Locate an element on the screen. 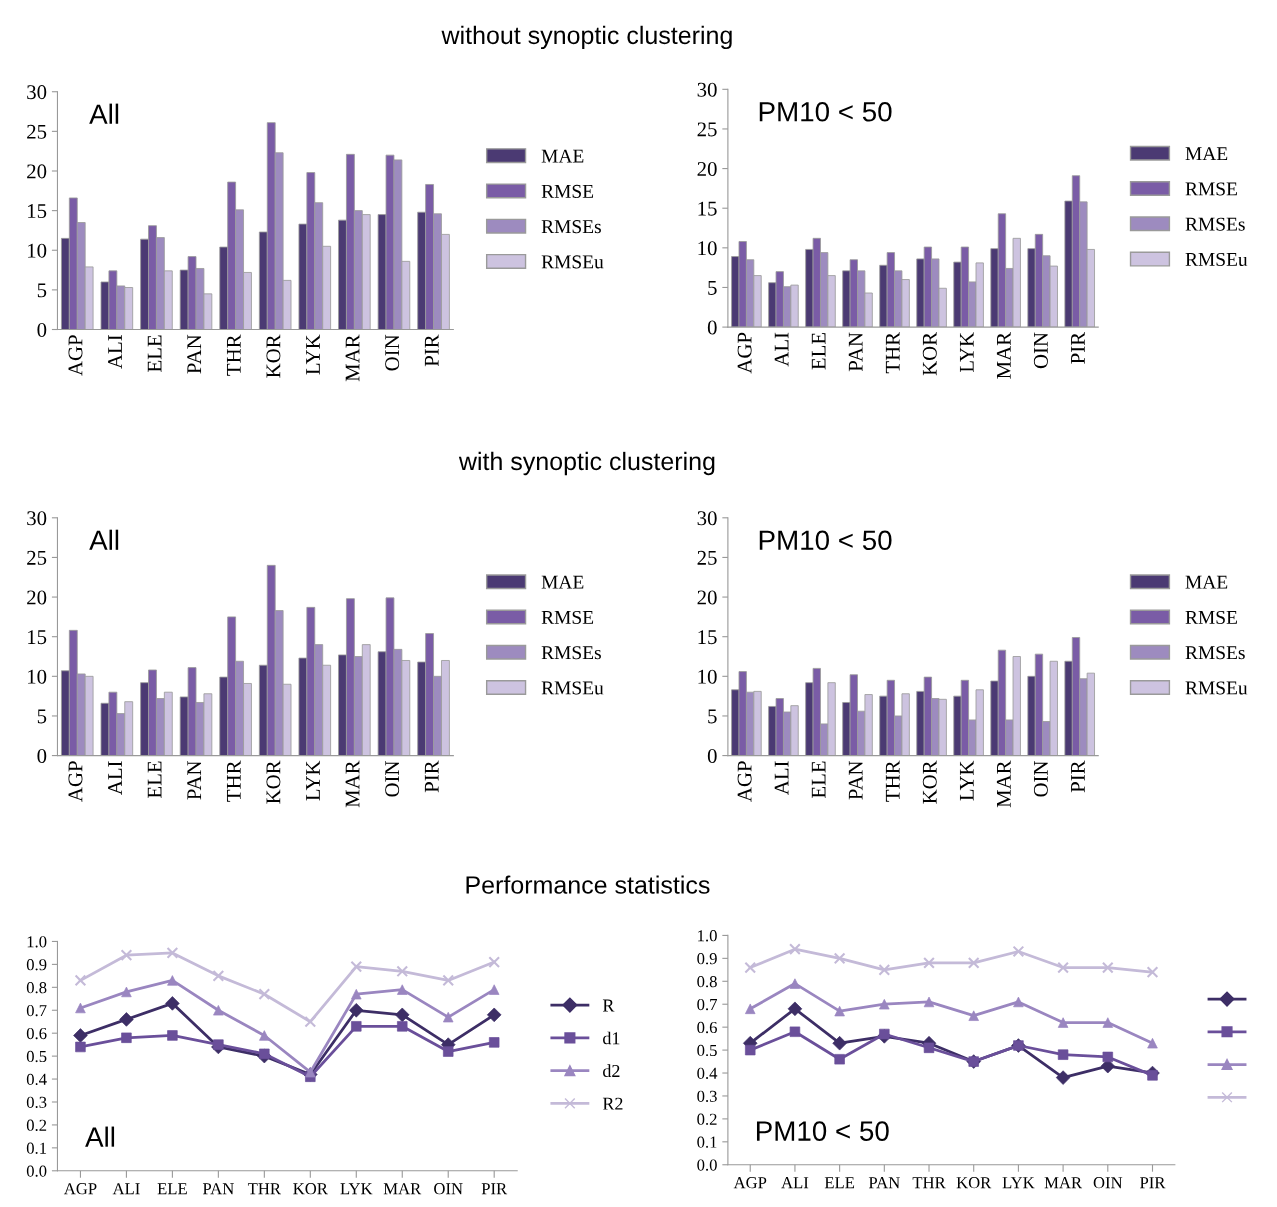 The height and width of the screenshot is (1207, 1277). y-tick-label: 0.2 is located at coordinates (707, 1119).